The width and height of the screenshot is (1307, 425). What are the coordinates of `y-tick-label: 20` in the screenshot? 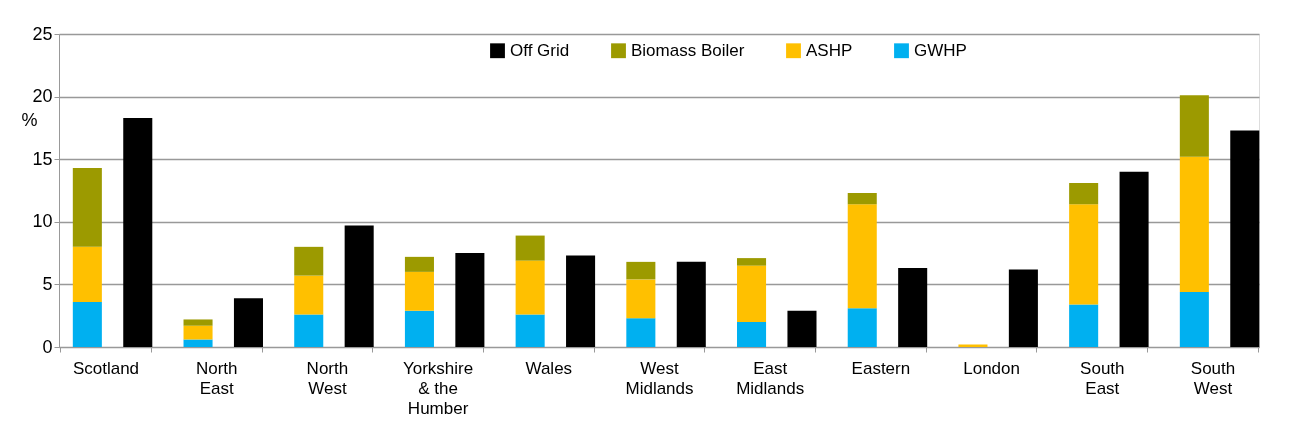 It's located at (42, 96).